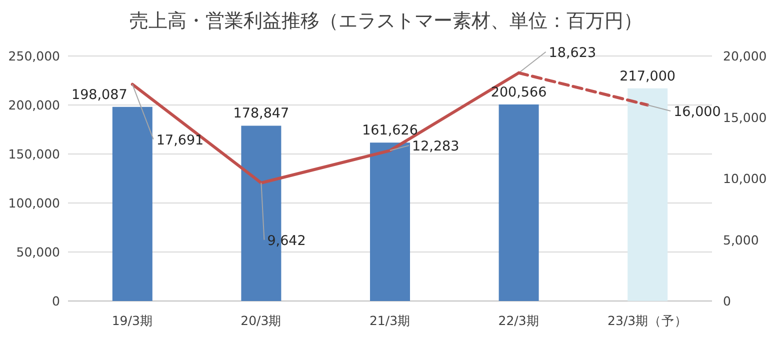 The width and height of the screenshot is (773, 338). I want to click on y2-tick-label: 20,000, so click(745, 56).